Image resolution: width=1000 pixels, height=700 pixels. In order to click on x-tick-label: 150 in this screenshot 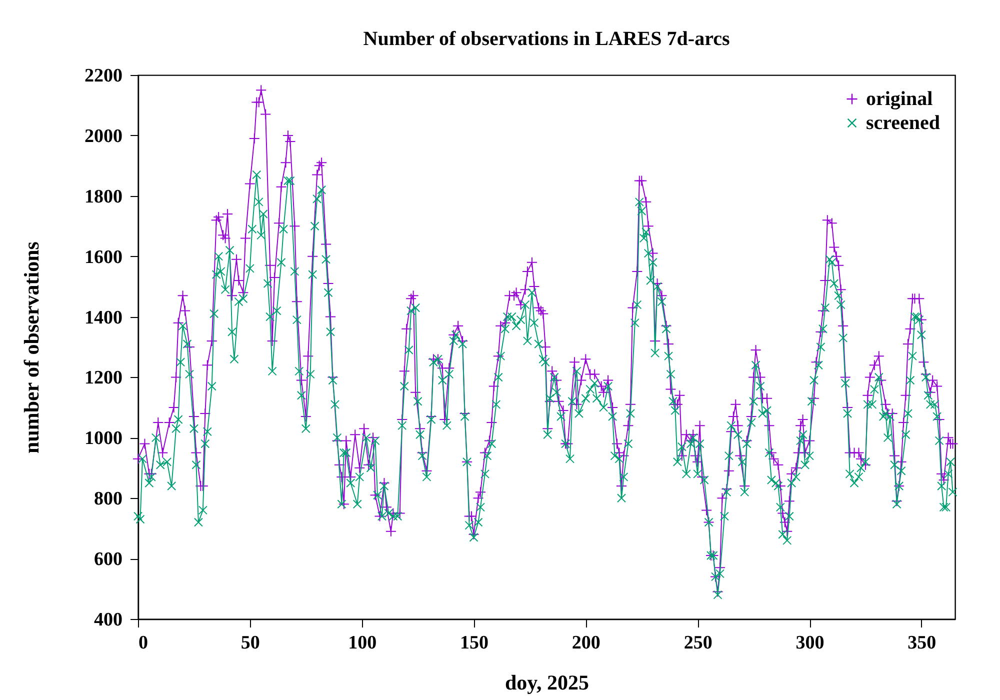, I will do `click(474, 643)`.